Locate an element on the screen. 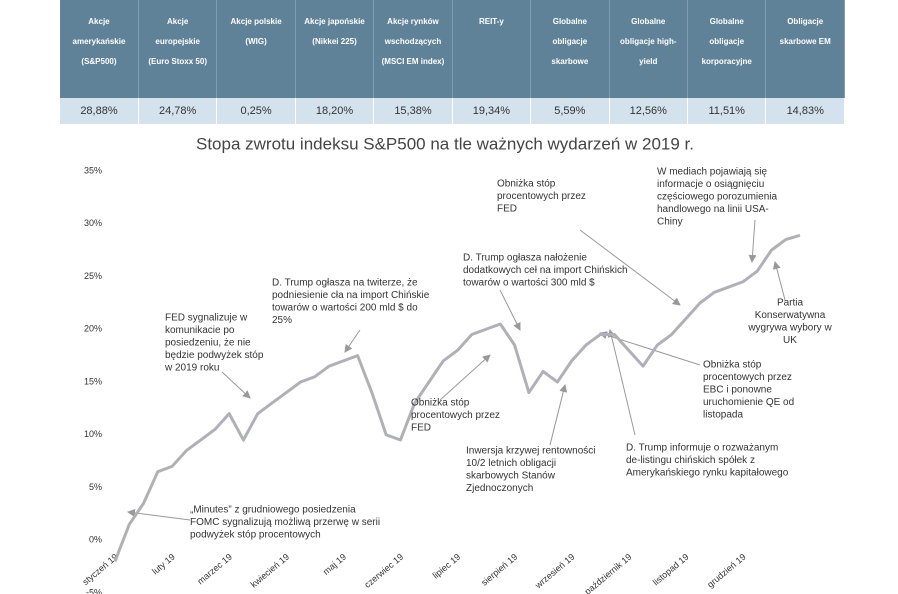  column-header: Akcje amerykańskie (S&P500) is located at coordinates (99, 49).